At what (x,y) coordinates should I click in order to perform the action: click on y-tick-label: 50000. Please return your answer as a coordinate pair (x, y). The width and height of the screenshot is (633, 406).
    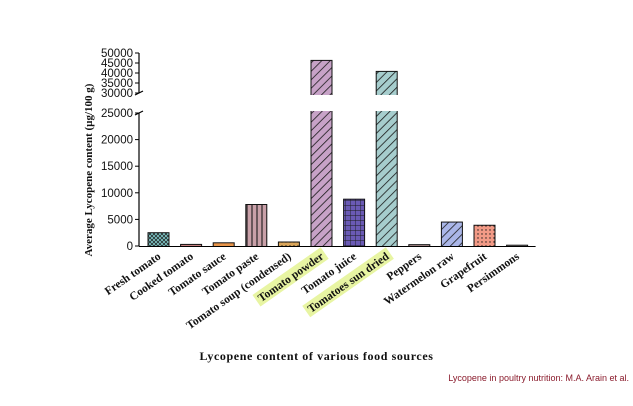
    Looking at the image, I should click on (117, 54).